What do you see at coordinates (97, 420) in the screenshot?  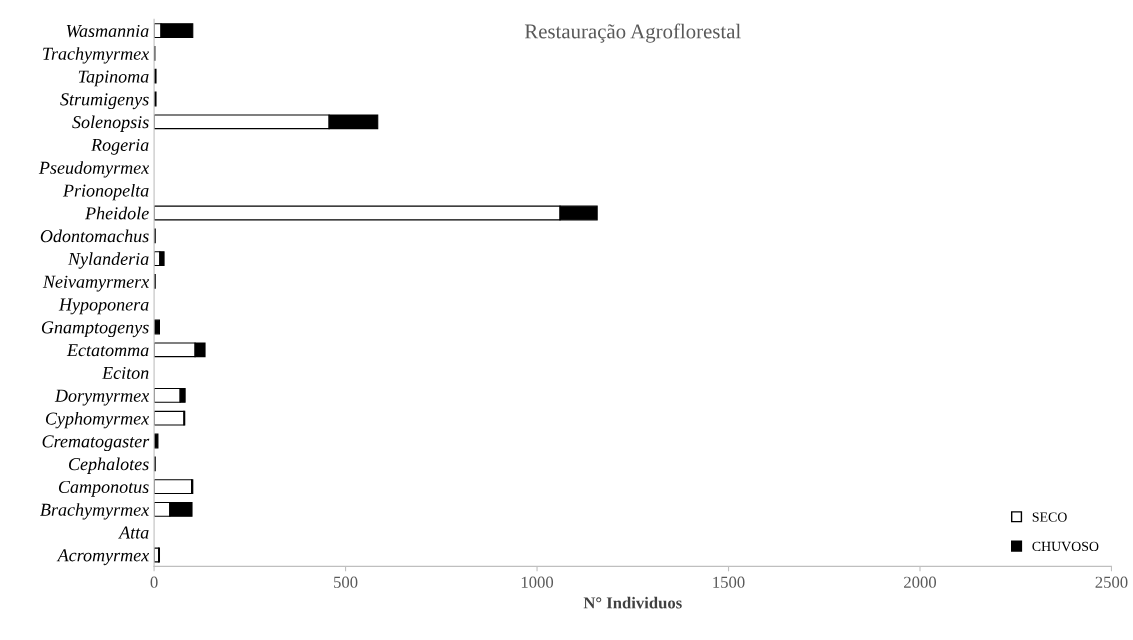 I see `y-tick-label: Cyphomyrmex` at bounding box center [97, 420].